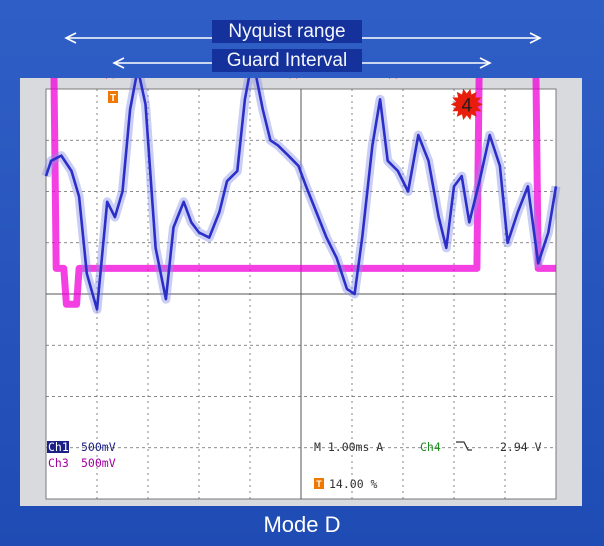 This screenshot has height=546, width=604. What do you see at coordinates (430, 447) in the screenshot?
I see `trigger-channel: Ch4` at bounding box center [430, 447].